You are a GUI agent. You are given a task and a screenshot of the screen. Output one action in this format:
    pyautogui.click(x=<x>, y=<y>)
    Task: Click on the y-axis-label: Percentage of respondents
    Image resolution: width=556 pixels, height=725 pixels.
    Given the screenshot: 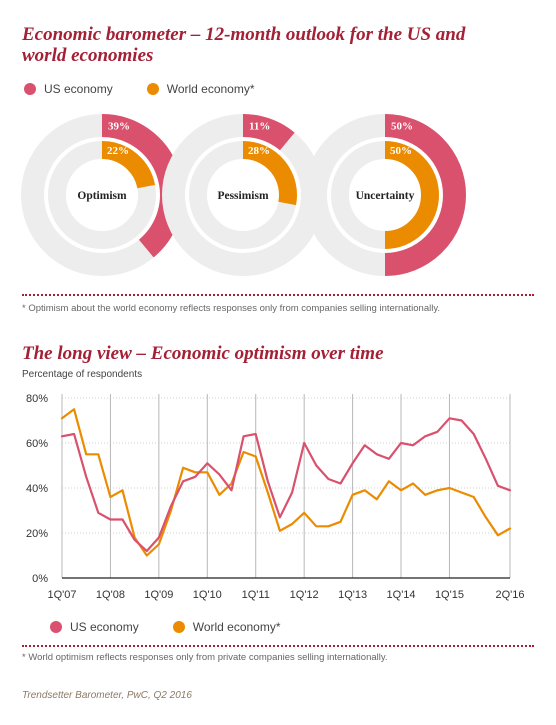 What is the action you would take?
    pyautogui.click(x=82, y=374)
    